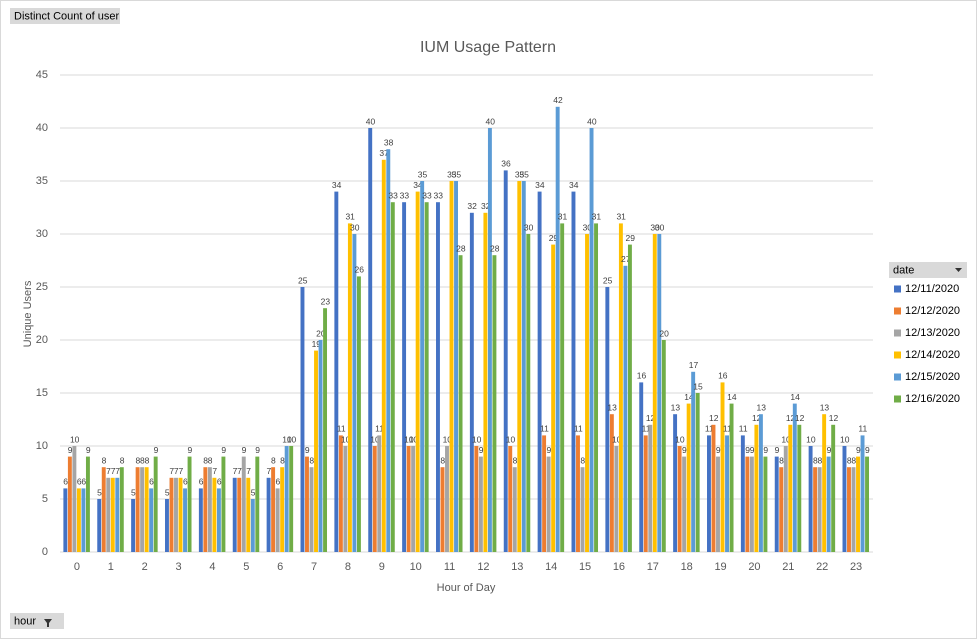 The height and width of the screenshot is (639, 977). What do you see at coordinates (48, 623) in the screenshot?
I see `filter-icon` at bounding box center [48, 623].